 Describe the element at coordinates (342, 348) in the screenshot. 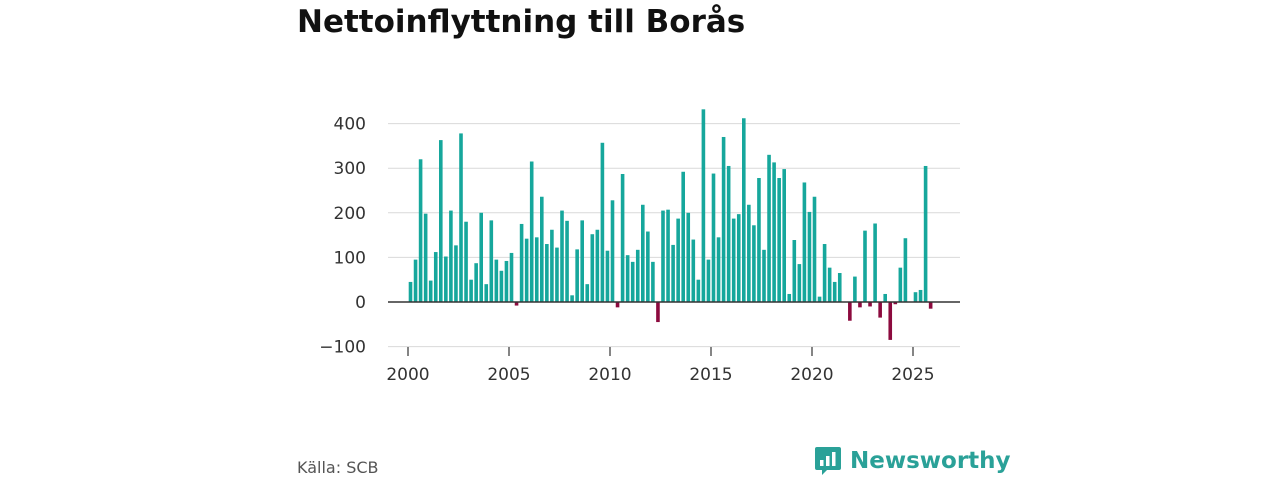

I see `y-tick-label: −100` at that location.